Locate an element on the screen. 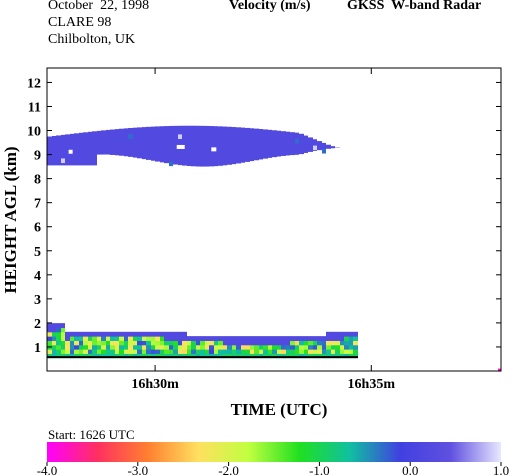  colorbar-tick-label: -1.0 is located at coordinates (319, 469).